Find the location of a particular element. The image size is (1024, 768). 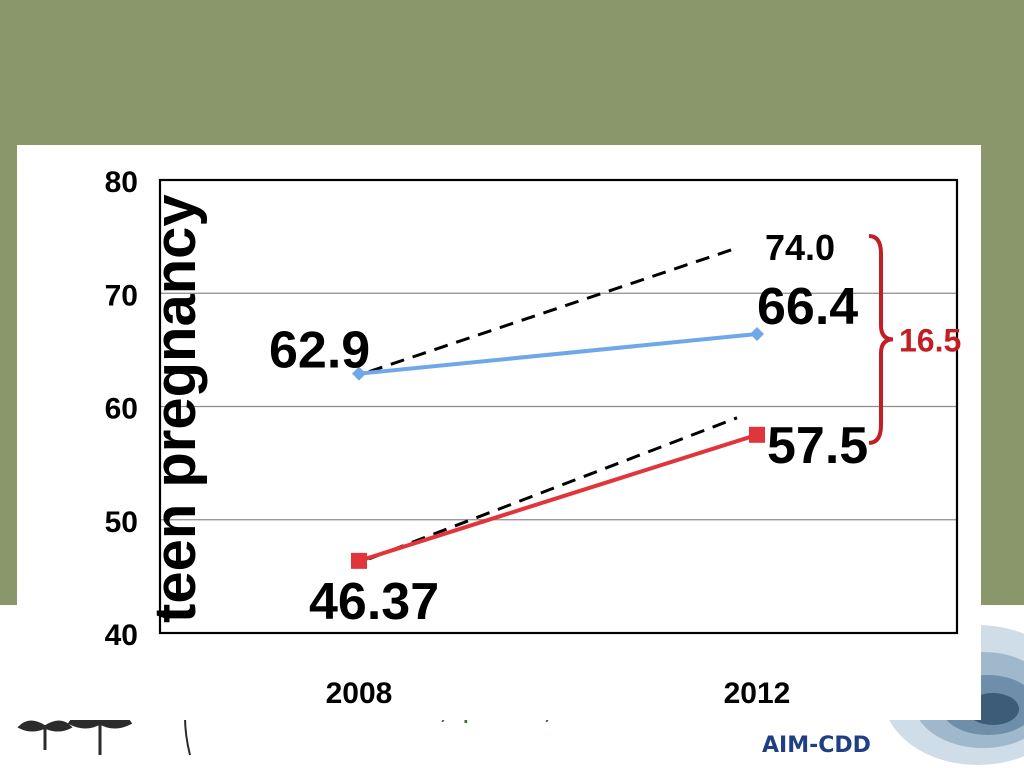

footer-brand: AIM-CDD is located at coordinates (816, 745).